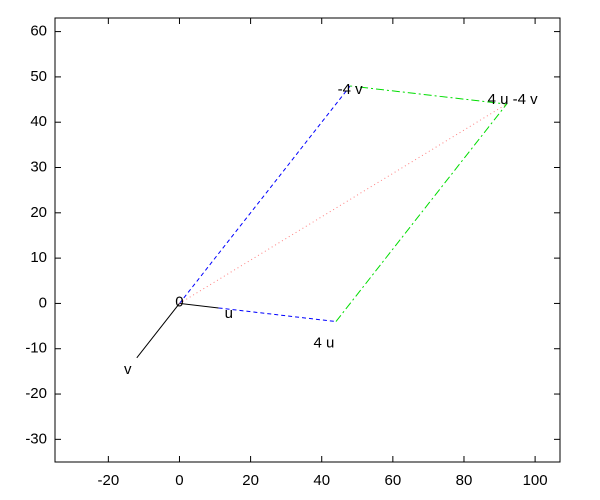 Image resolution: width=600 pixels, height=500 pixels. I want to click on annotation: u, so click(229, 313).